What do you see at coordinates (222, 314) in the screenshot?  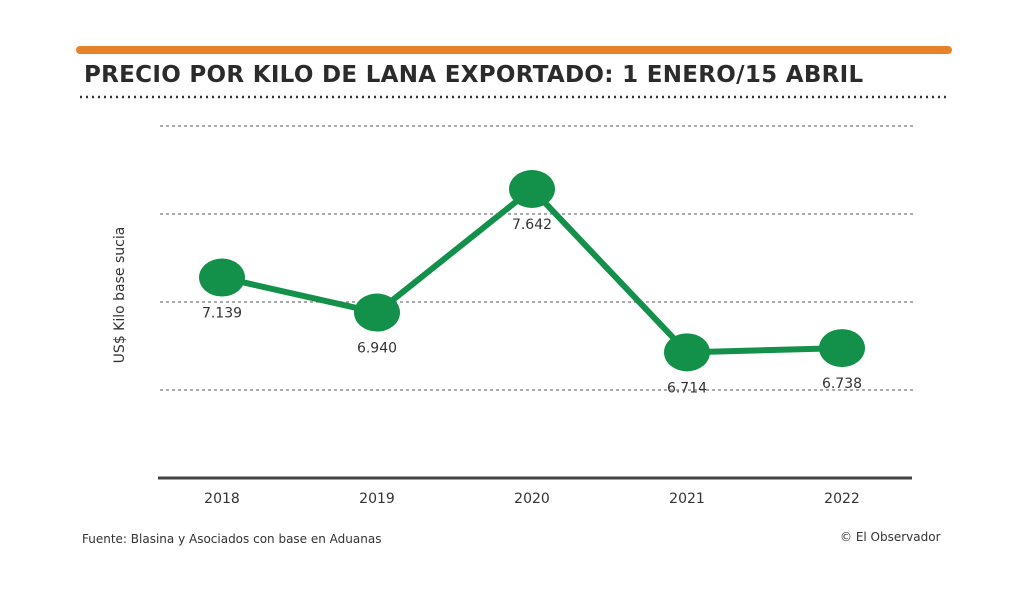 I see `data-label: 7.139` at bounding box center [222, 314].